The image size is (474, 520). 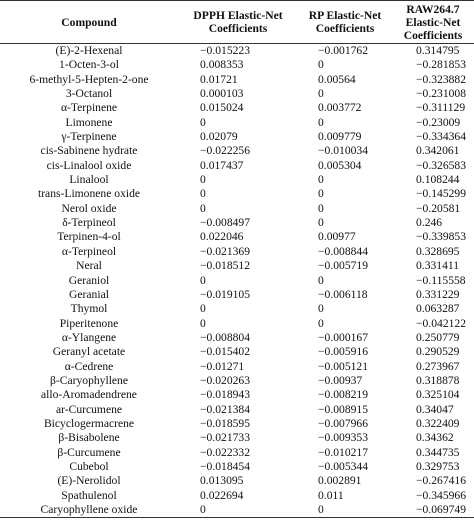 What do you see at coordinates (89, 65) in the screenshot?
I see `compound-cell: 1-Octen-3-ol` at bounding box center [89, 65].